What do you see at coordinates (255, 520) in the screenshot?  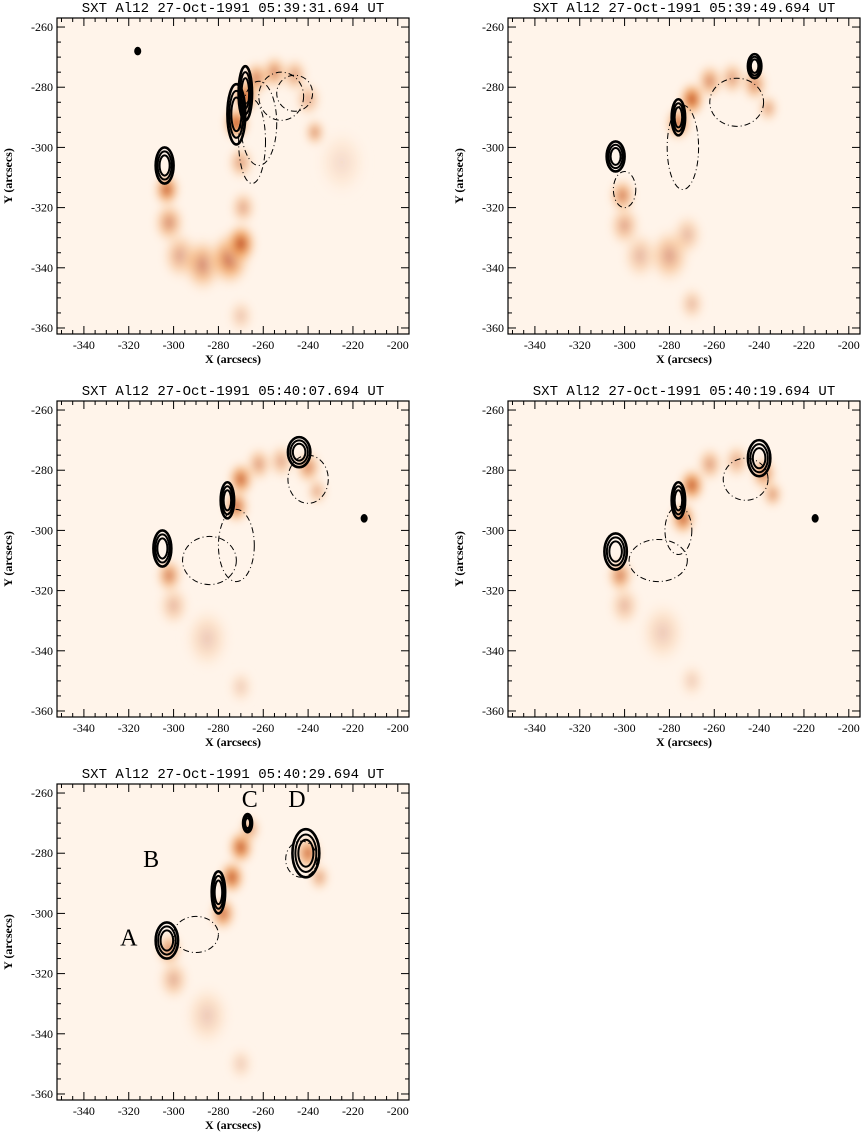 I see `contours-dashed` at bounding box center [255, 520].